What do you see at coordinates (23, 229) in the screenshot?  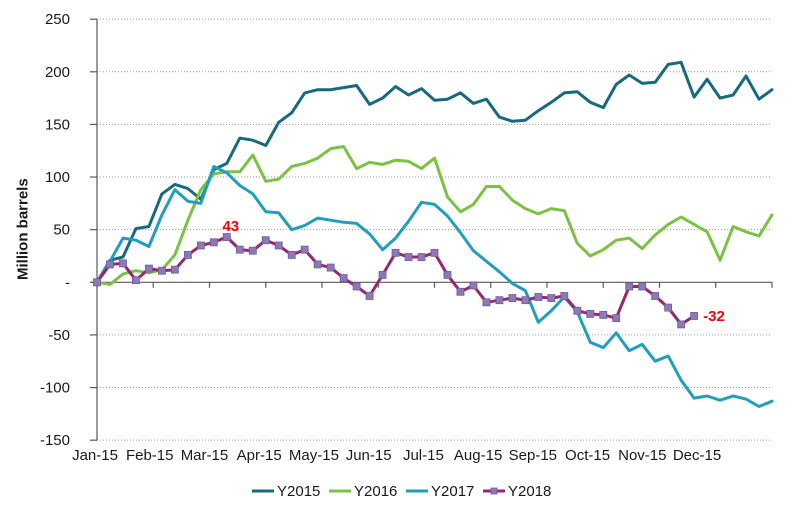 I see `y-axis-title: Million barrels` at bounding box center [23, 229].